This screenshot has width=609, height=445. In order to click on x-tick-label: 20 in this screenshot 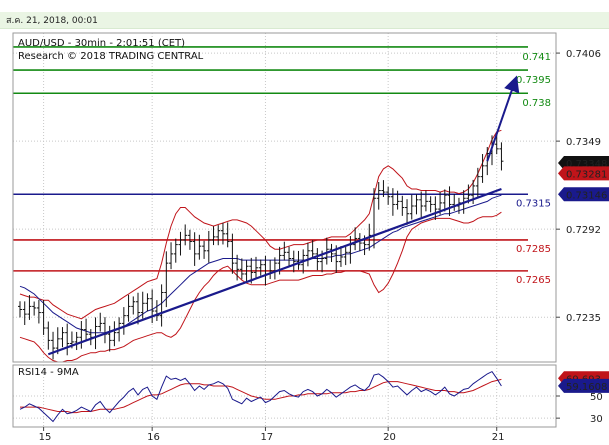, I will do `click(389, 437)`.